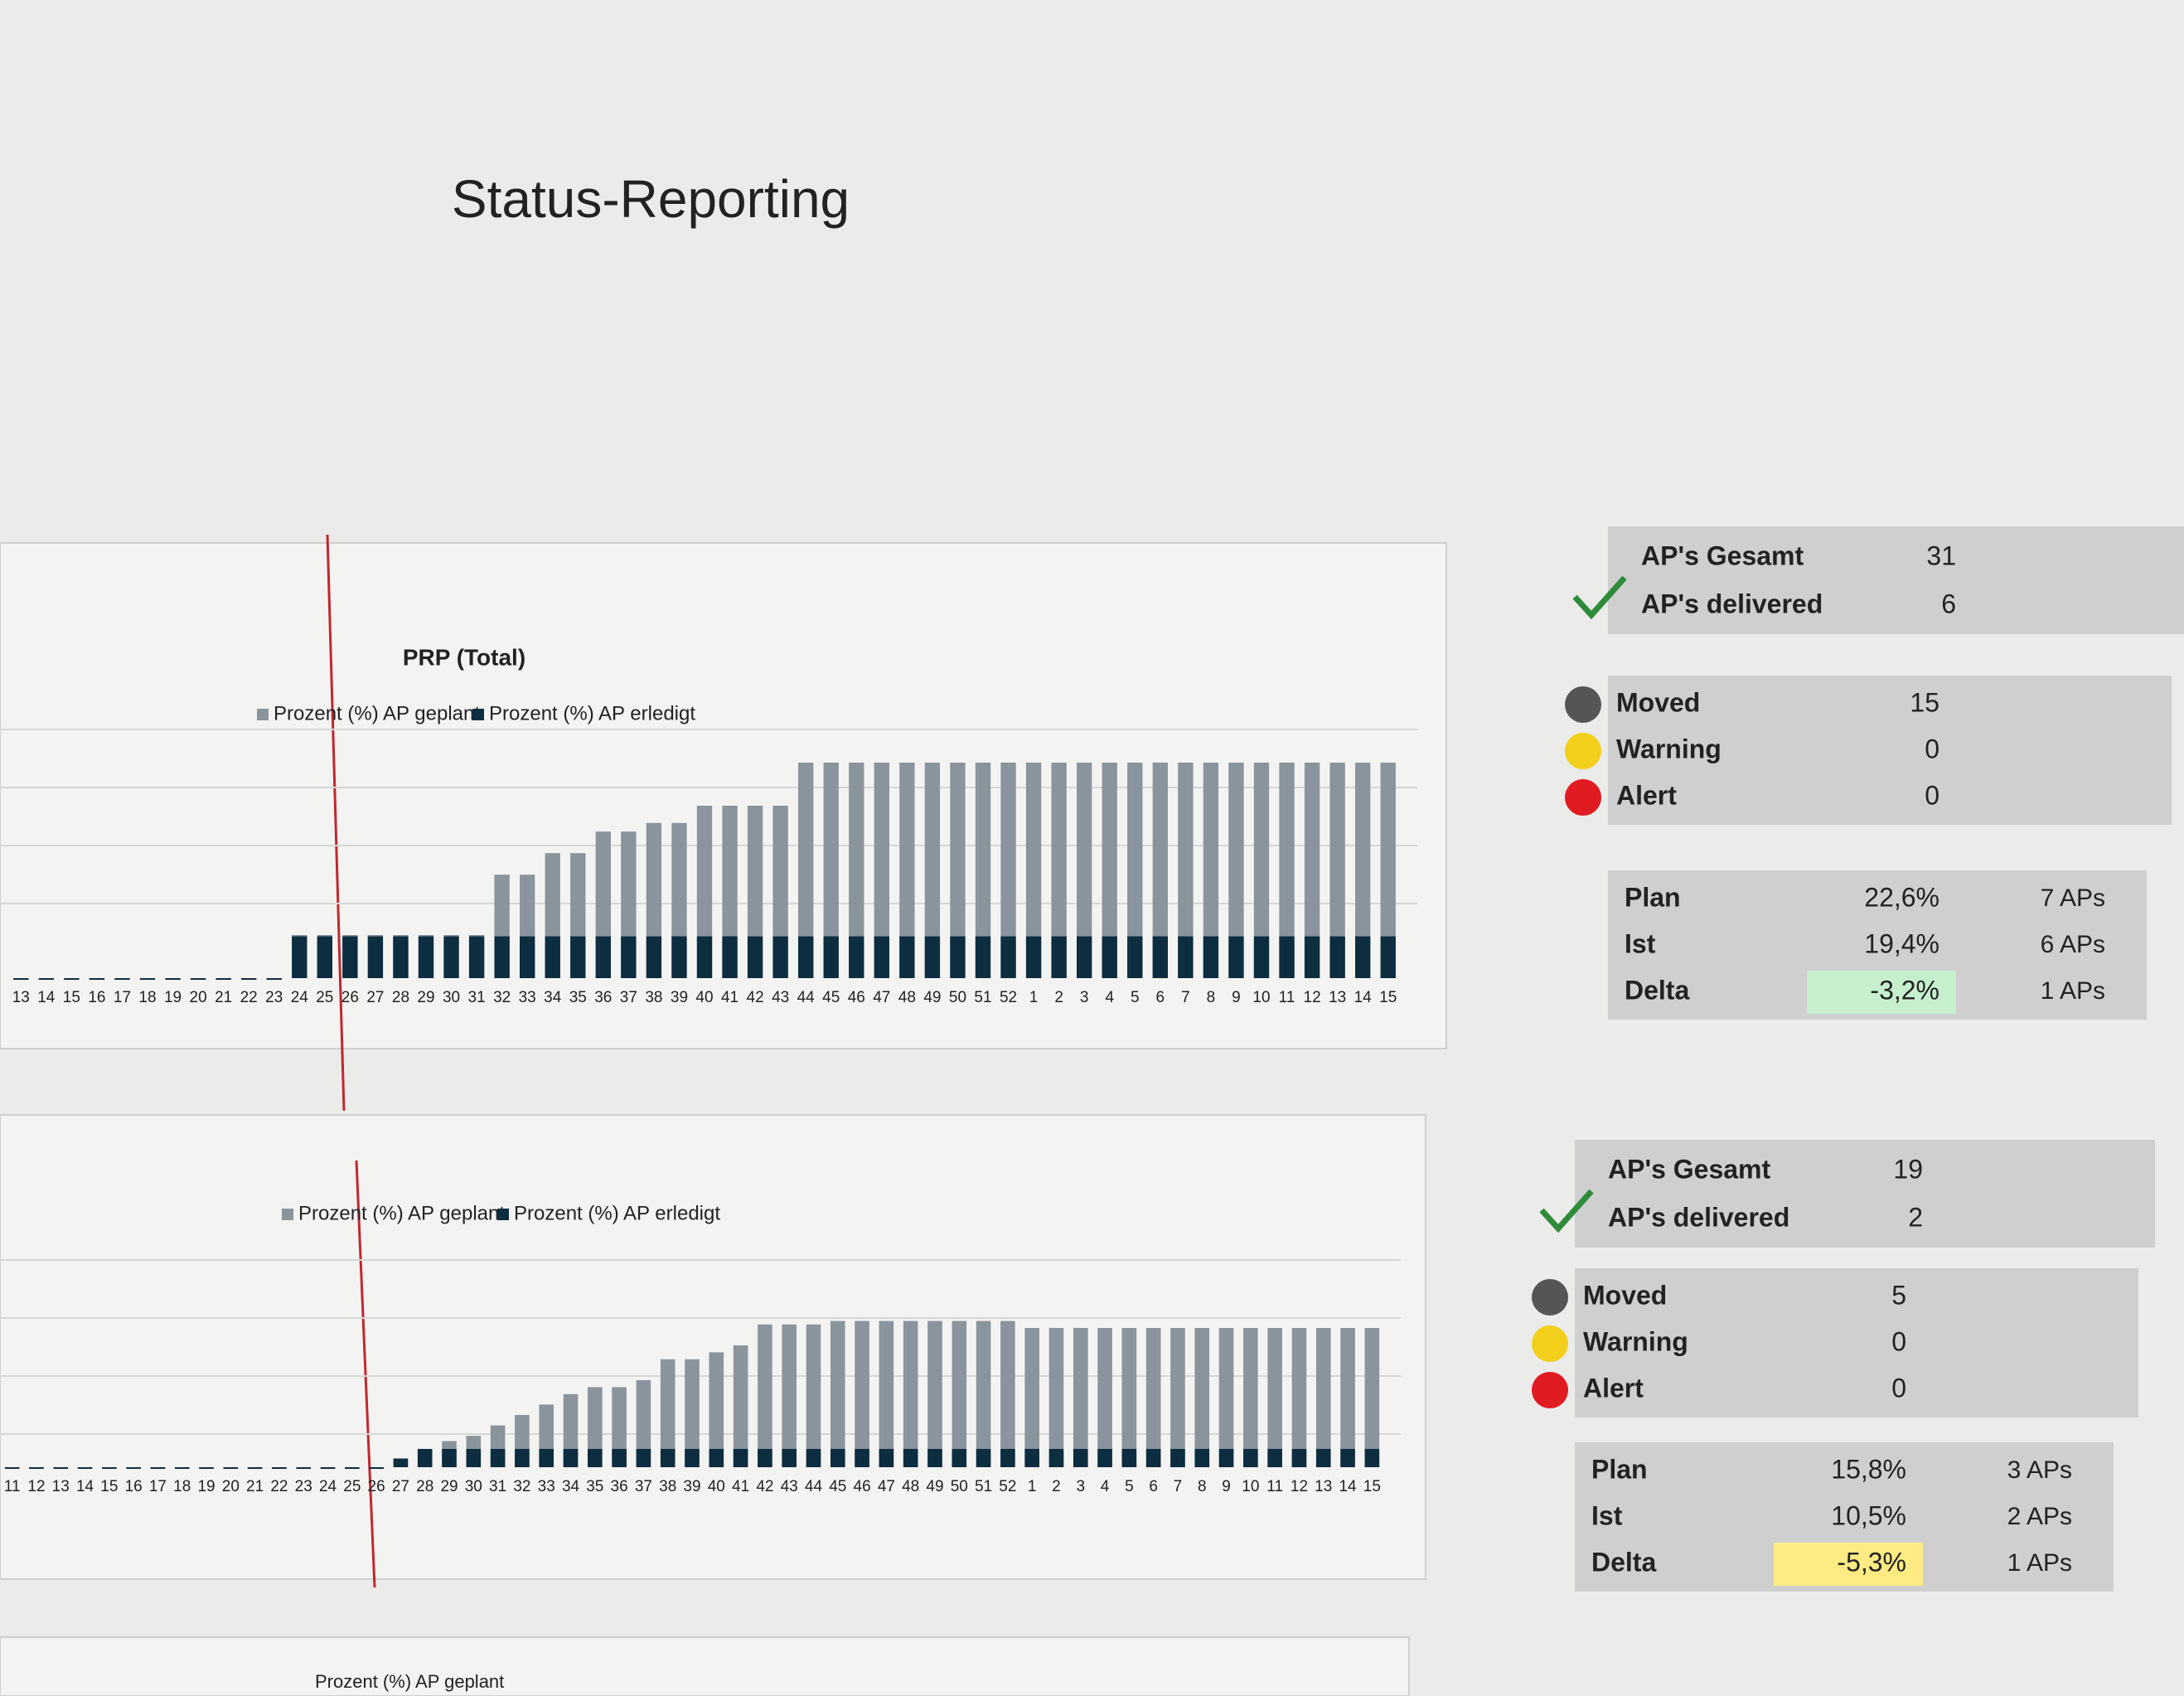 This screenshot has width=2184, height=1696. I want to click on kpi-value: 15,8%, so click(1868, 1469).